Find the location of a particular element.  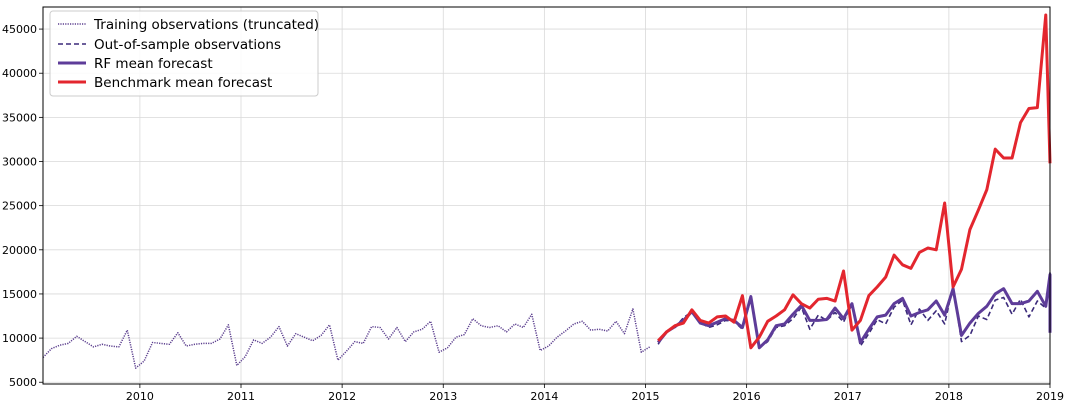

series-rf-forecast is located at coordinates (854, 311).